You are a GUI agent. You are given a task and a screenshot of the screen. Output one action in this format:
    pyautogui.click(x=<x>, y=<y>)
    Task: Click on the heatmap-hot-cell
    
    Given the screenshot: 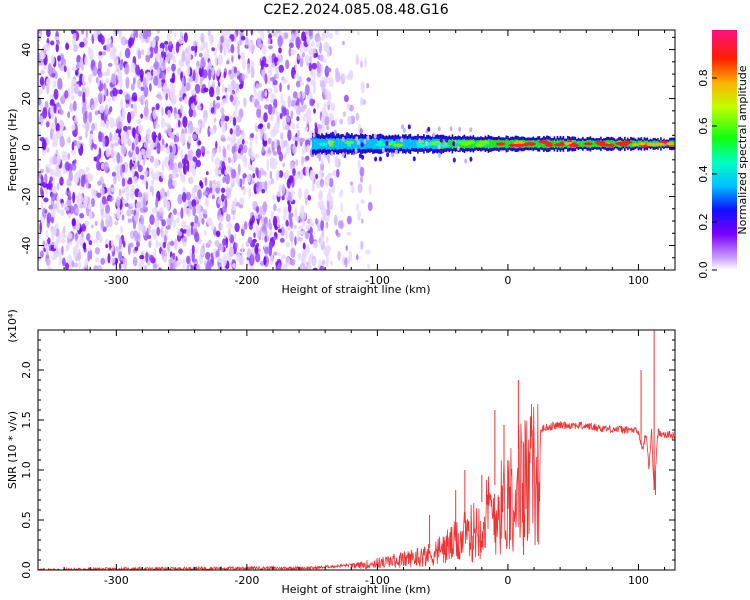 What is the action you would take?
    pyautogui.click(x=543, y=142)
    